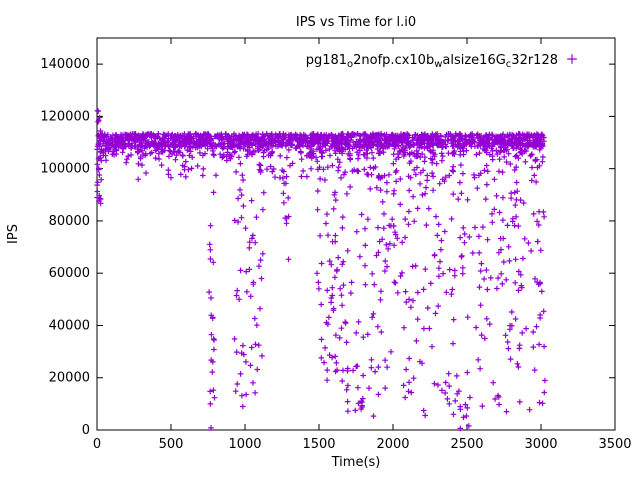 Image resolution: width=640 pixels, height=480 pixels. What do you see at coordinates (392, 444) in the screenshot?
I see `x-tick-label: 2000` at bounding box center [392, 444].